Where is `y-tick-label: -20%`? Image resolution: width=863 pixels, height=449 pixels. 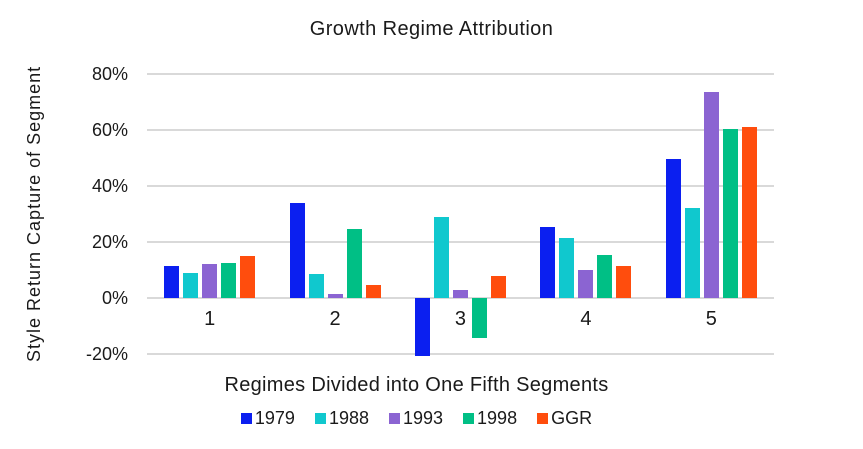 y-tick-label: -20% is located at coordinates (106, 354).